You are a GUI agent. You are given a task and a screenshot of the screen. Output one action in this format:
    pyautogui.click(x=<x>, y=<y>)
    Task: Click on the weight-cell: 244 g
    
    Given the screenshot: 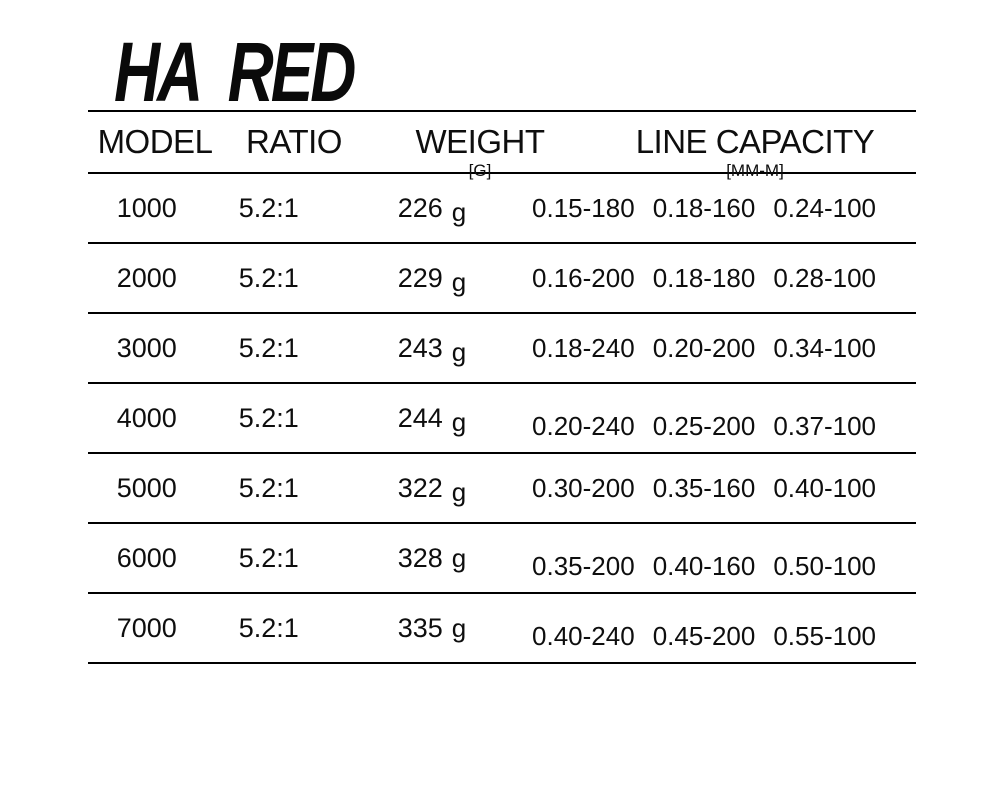 What is the action you would take?
    pyautogui.click(x=432, y=419)
    